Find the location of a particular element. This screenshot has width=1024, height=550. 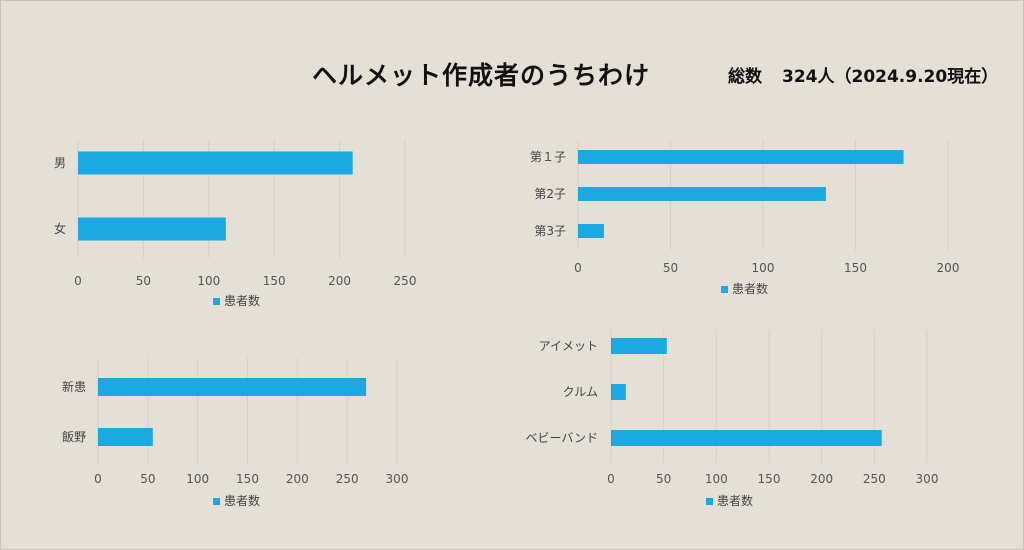

total-value: 324人（2024.9.20現在） is located at coordinates (890, 77).